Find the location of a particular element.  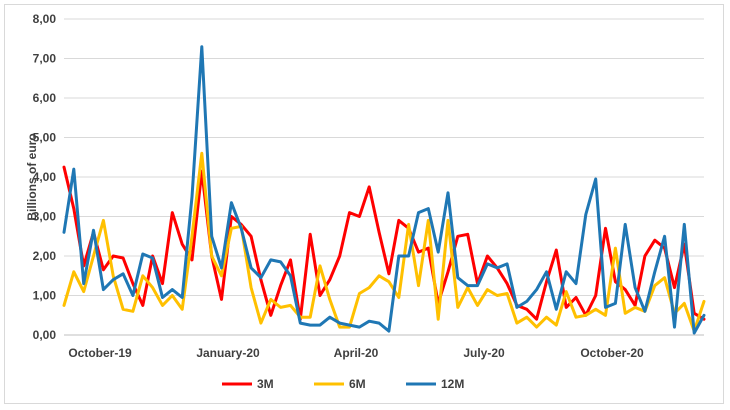

legend-label-6m: 6M is located at coordinates (357, 384).